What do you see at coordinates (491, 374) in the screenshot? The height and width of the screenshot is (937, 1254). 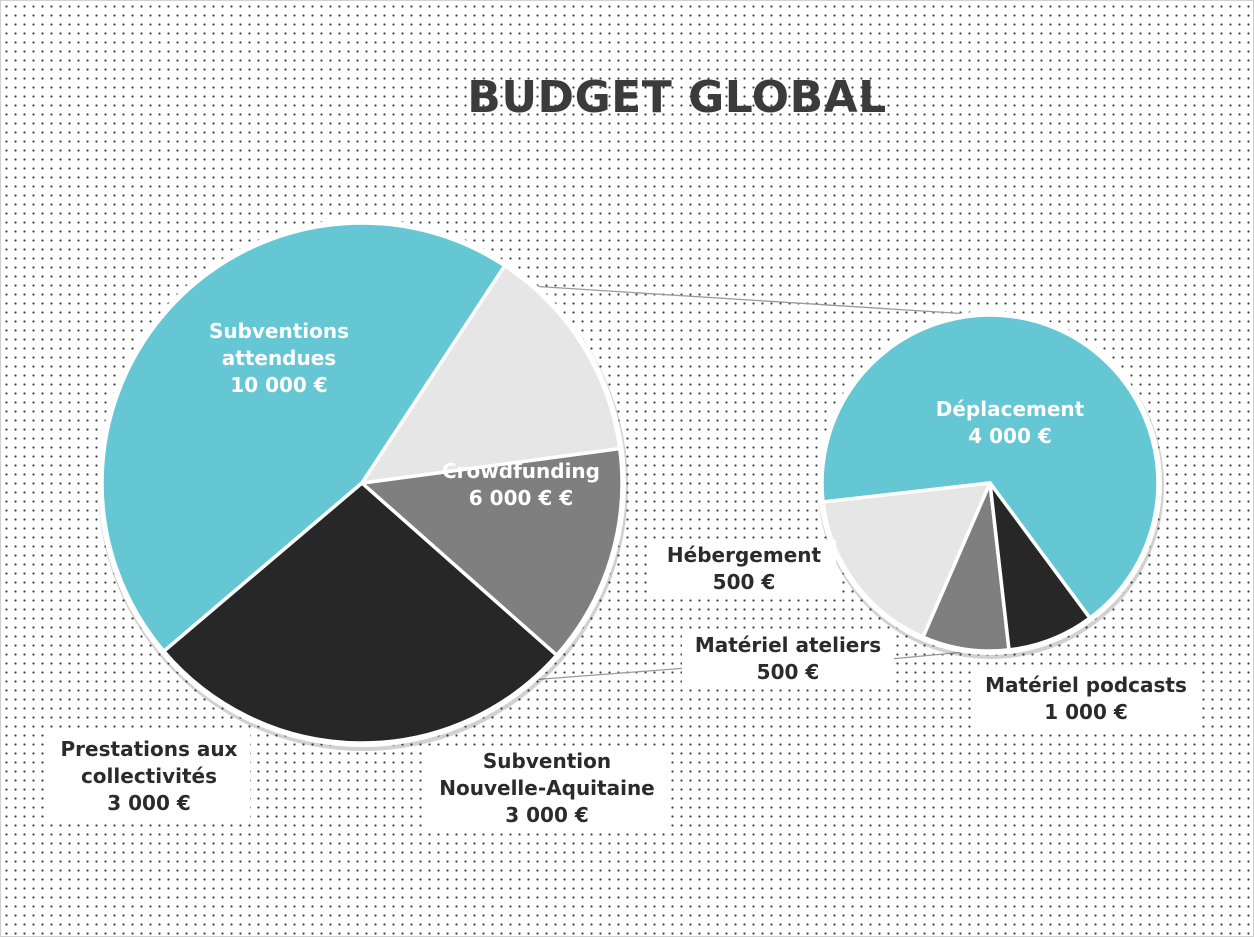 I see `main-pie-slice-prestations-aux-collectivites` at bounding box center [491, 374].